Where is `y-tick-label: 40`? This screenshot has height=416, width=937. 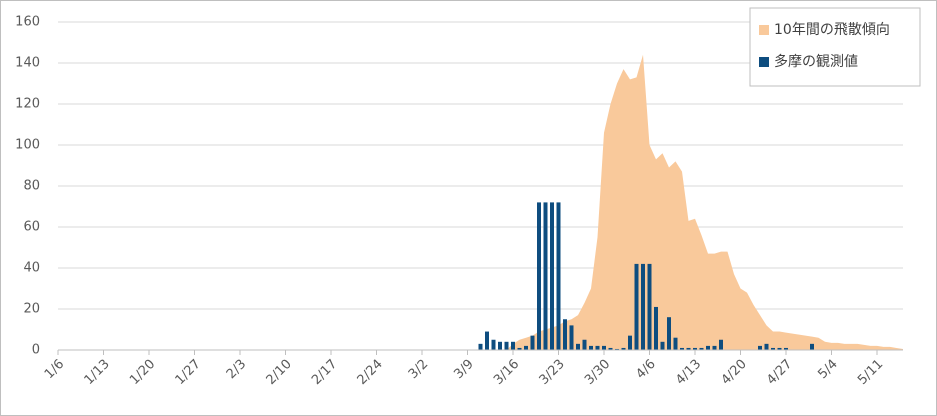
y-tick-label: 40 is located at coordinates (31, 268).